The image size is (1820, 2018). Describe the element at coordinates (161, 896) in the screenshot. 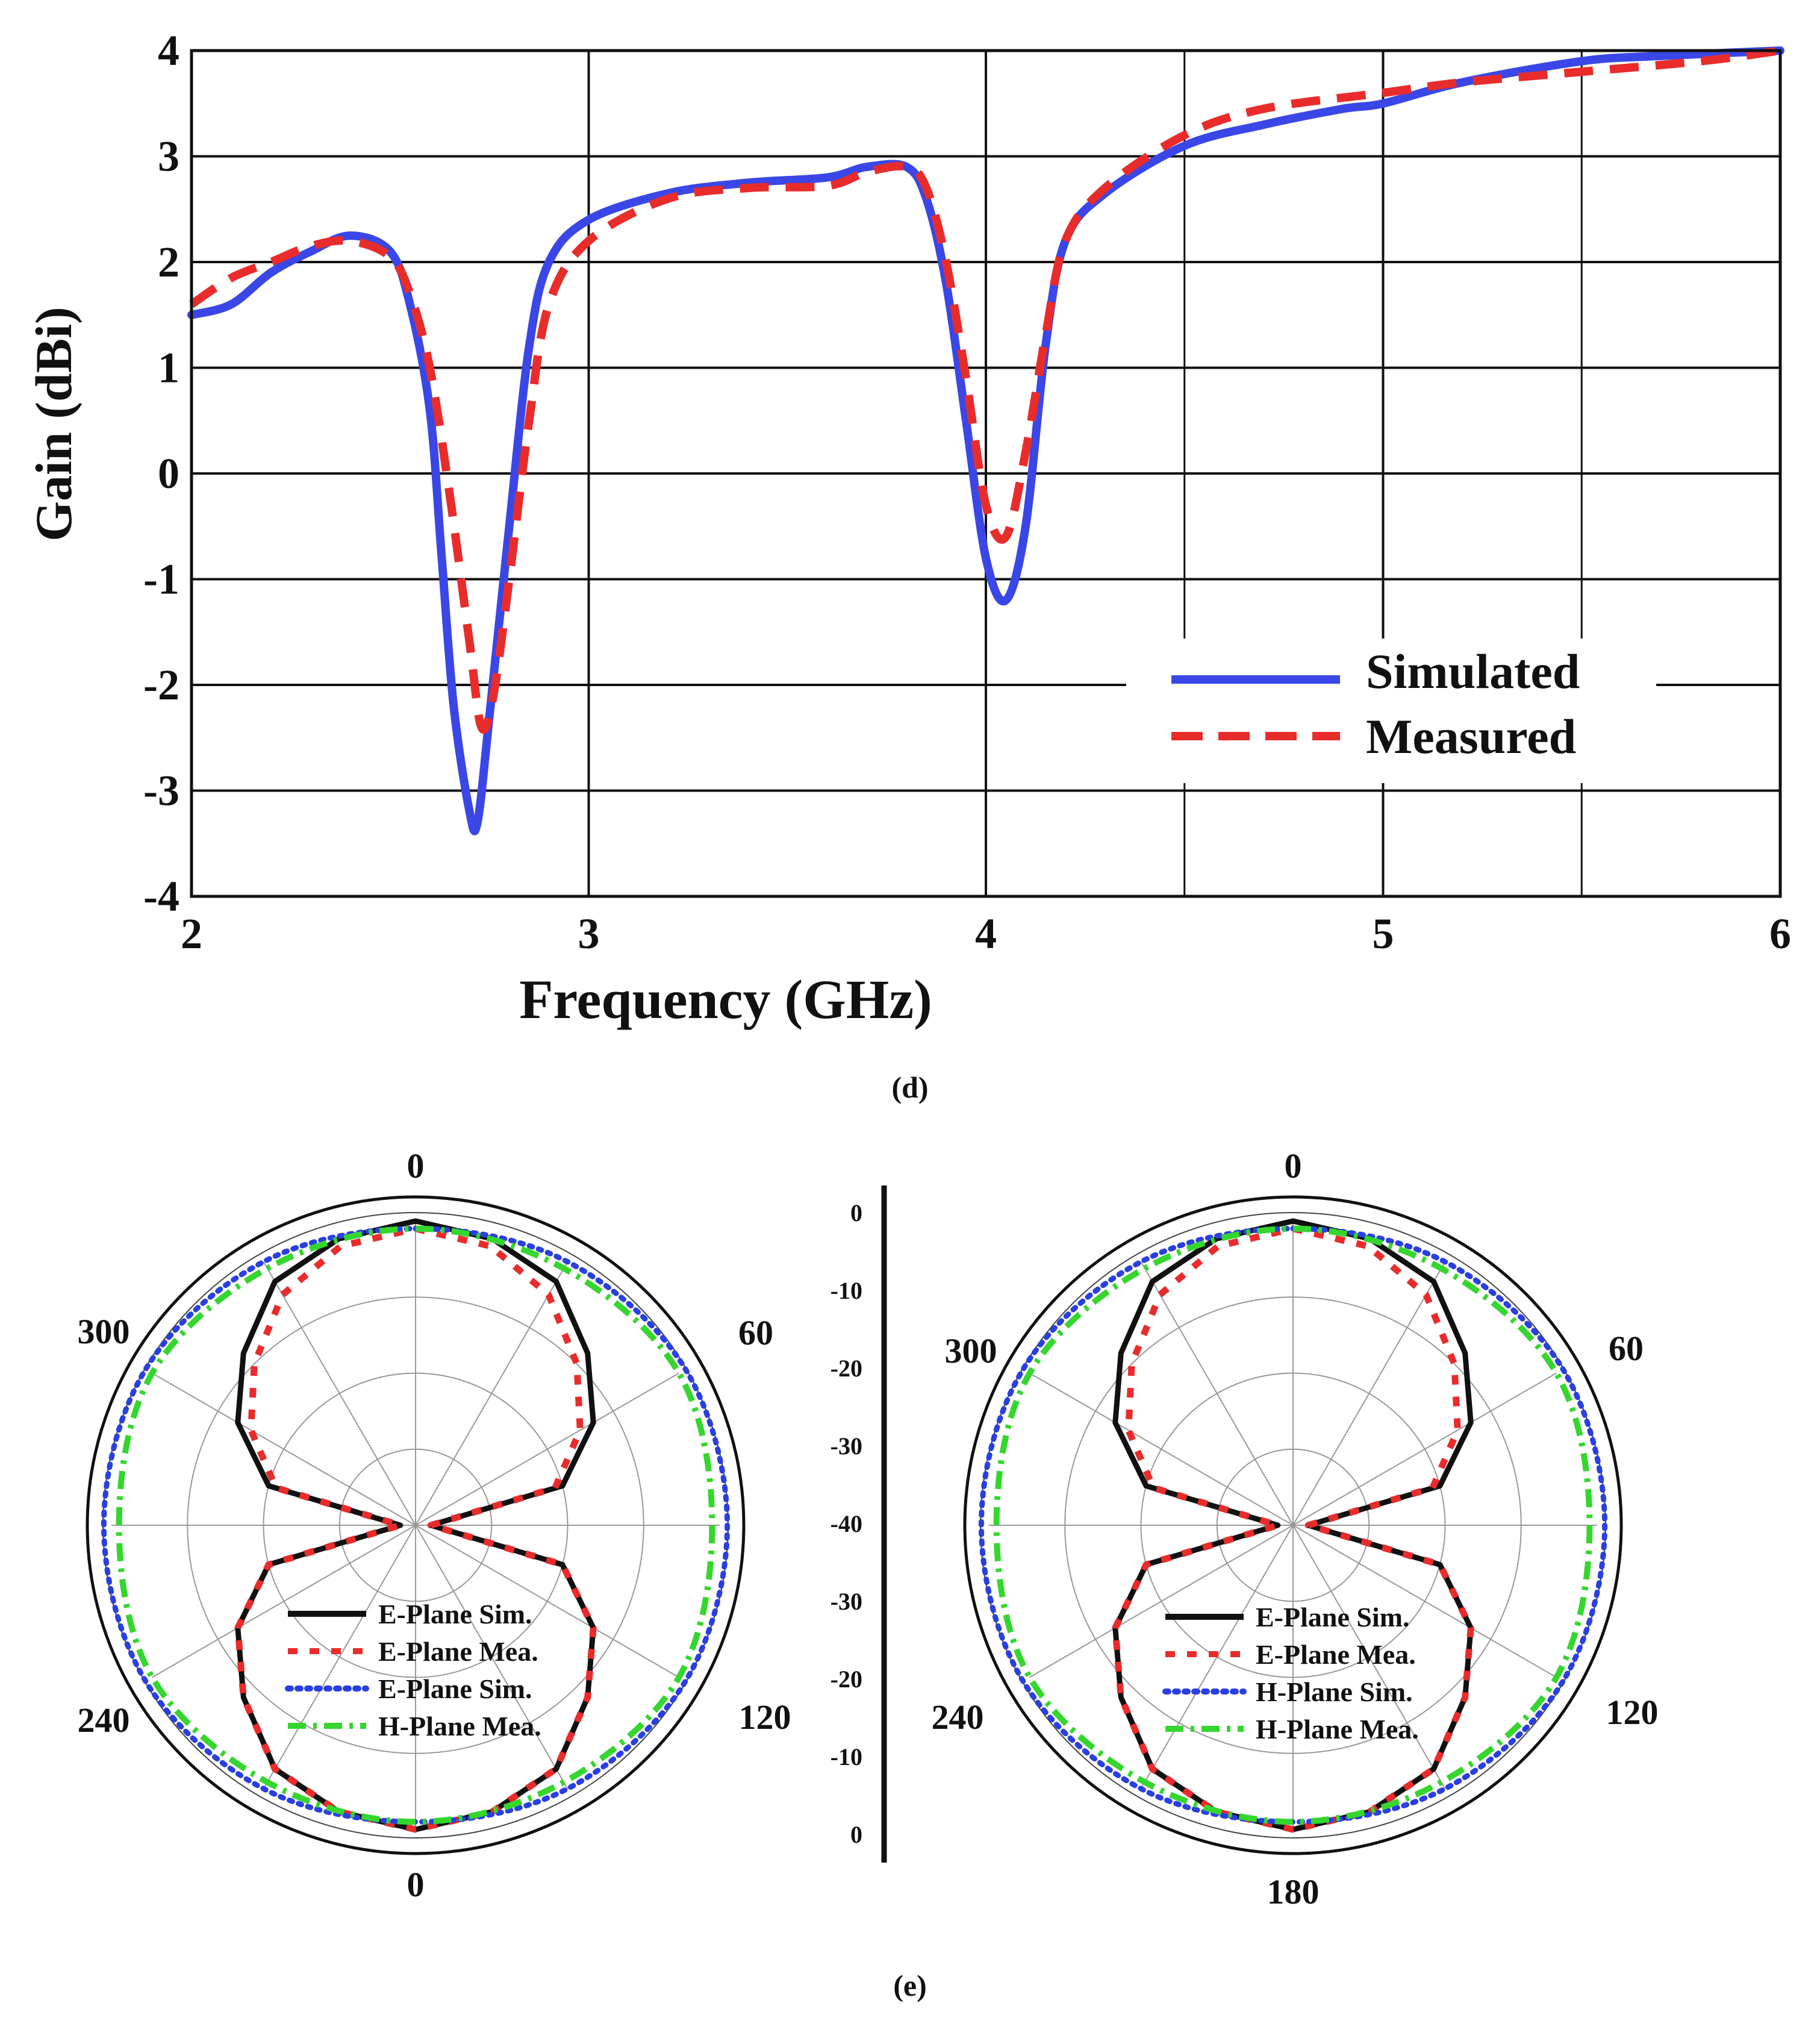

I see `y-tick-label: -4` at that location.